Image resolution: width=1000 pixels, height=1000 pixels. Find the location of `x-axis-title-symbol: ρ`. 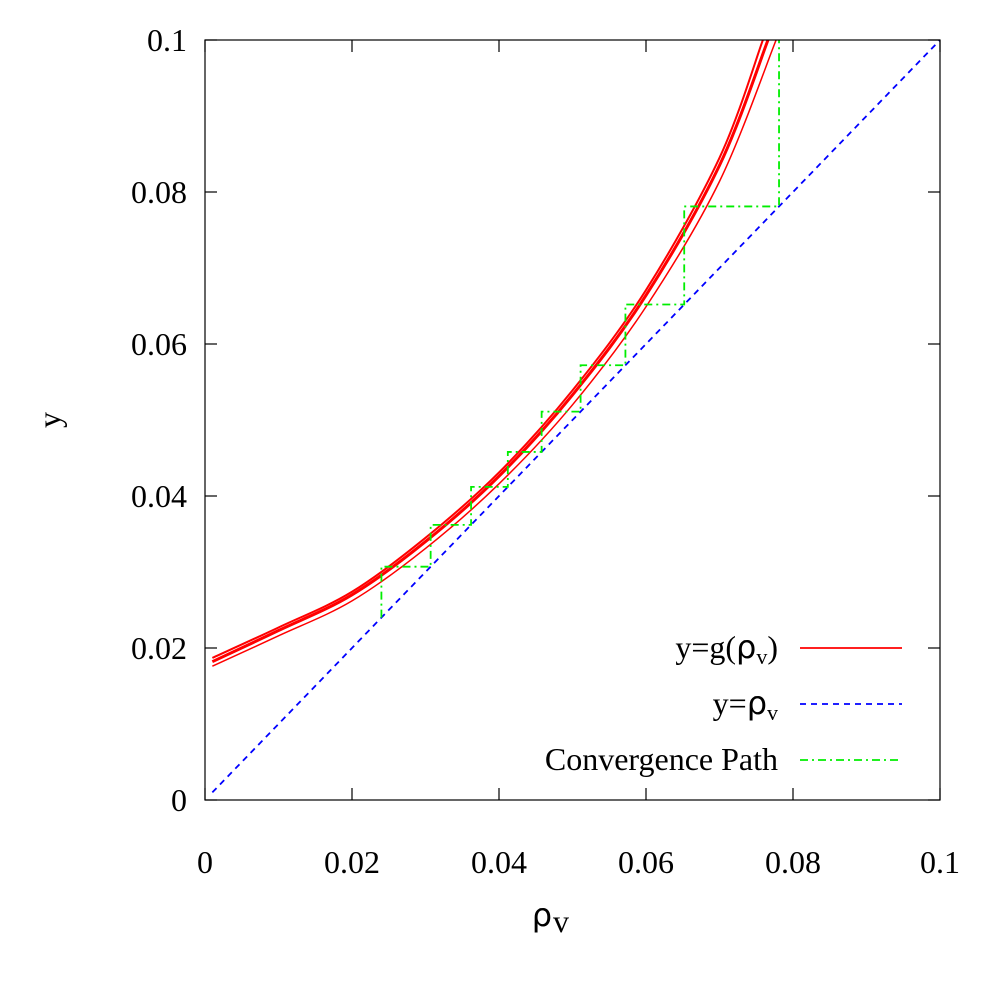

x-axis-title-symbol: ρ is located at coordinates (542, 915).